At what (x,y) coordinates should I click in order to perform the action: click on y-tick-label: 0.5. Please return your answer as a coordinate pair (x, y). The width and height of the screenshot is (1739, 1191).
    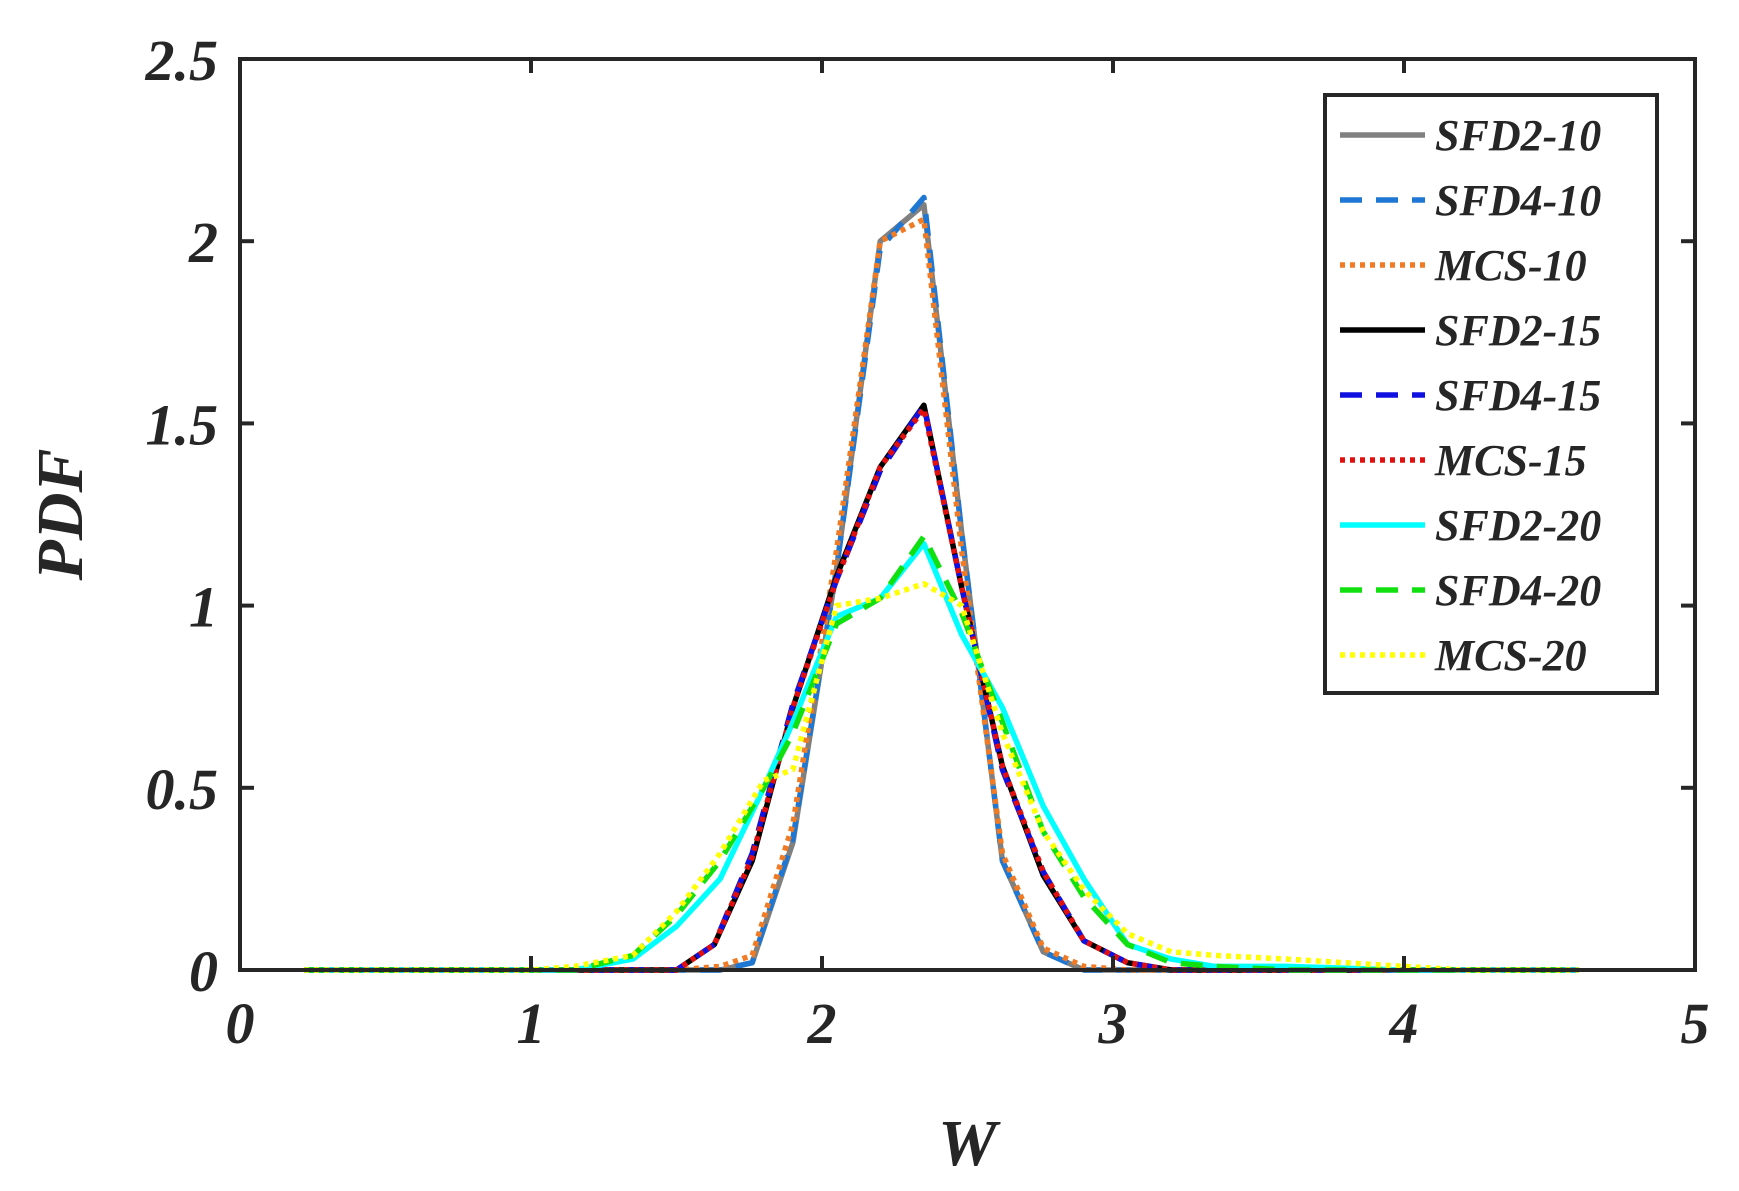
    Looking at the image, I should click on (182, 789).